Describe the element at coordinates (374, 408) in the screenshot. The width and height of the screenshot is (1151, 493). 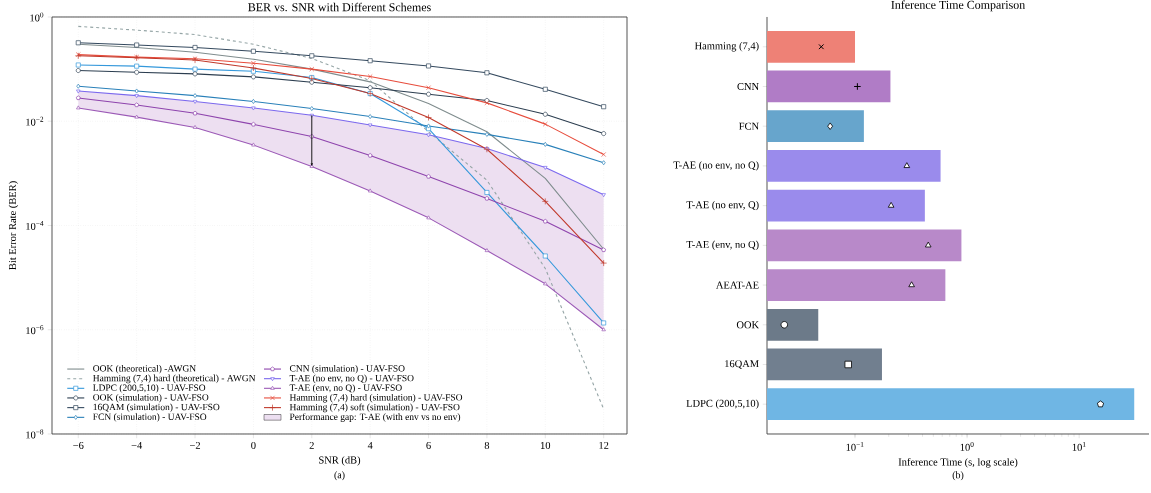
I see `legend-label: Hamming (7,4) soft (simulation) - UAV-FSO` at that location.